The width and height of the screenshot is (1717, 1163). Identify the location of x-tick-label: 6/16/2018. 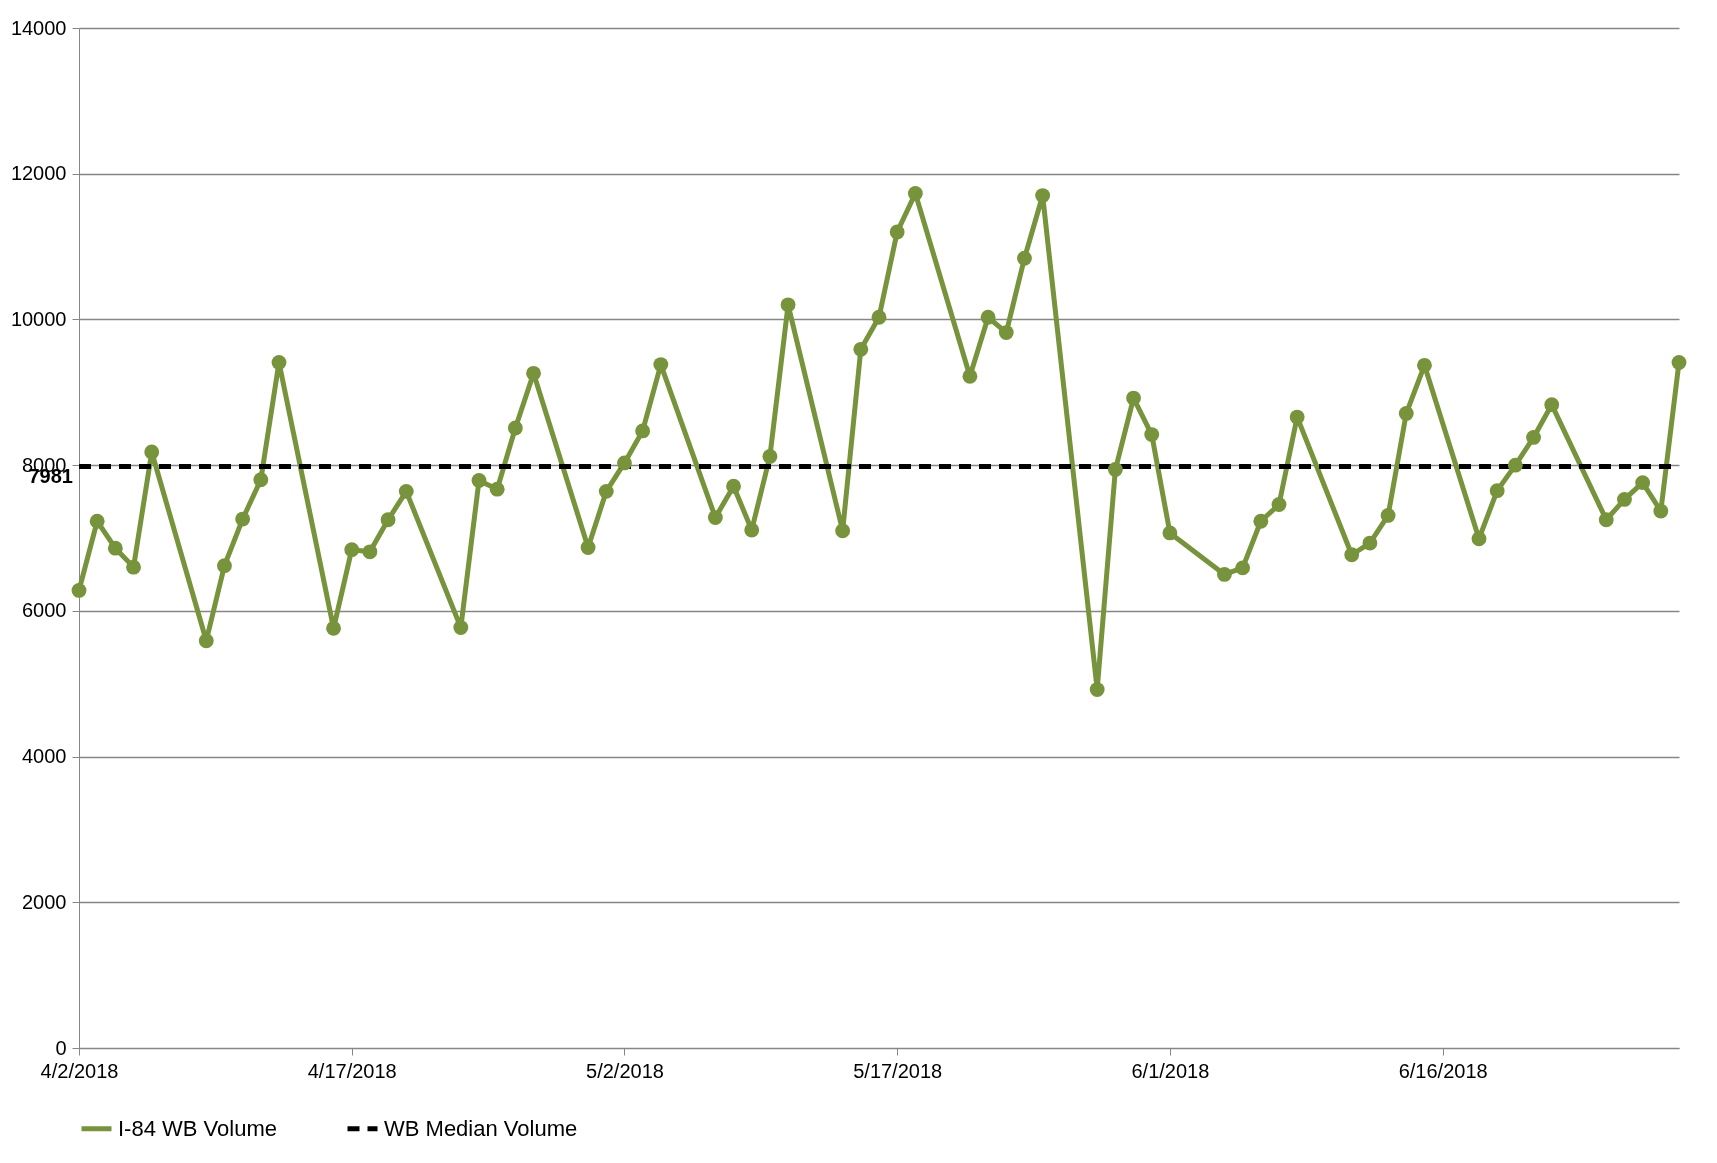
(1443, 1070).